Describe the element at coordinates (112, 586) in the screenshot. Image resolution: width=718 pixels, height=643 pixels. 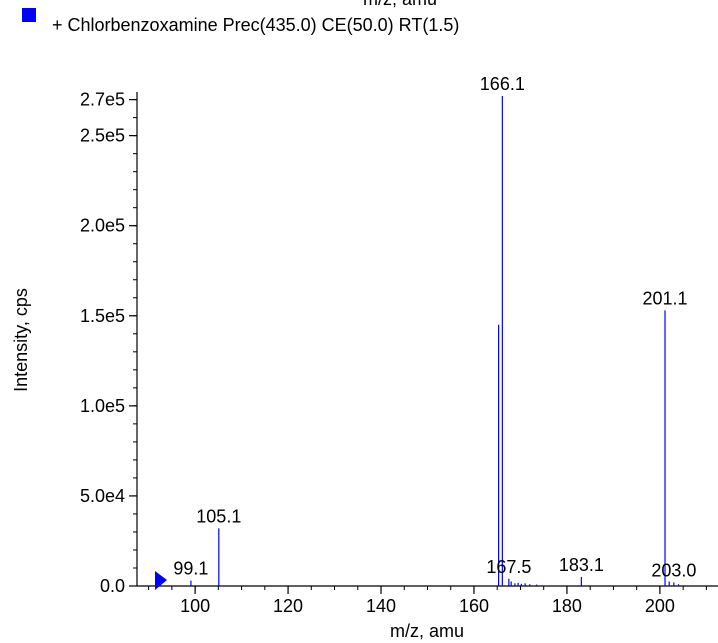
I see `y-tick-label: 0.0` at that location.